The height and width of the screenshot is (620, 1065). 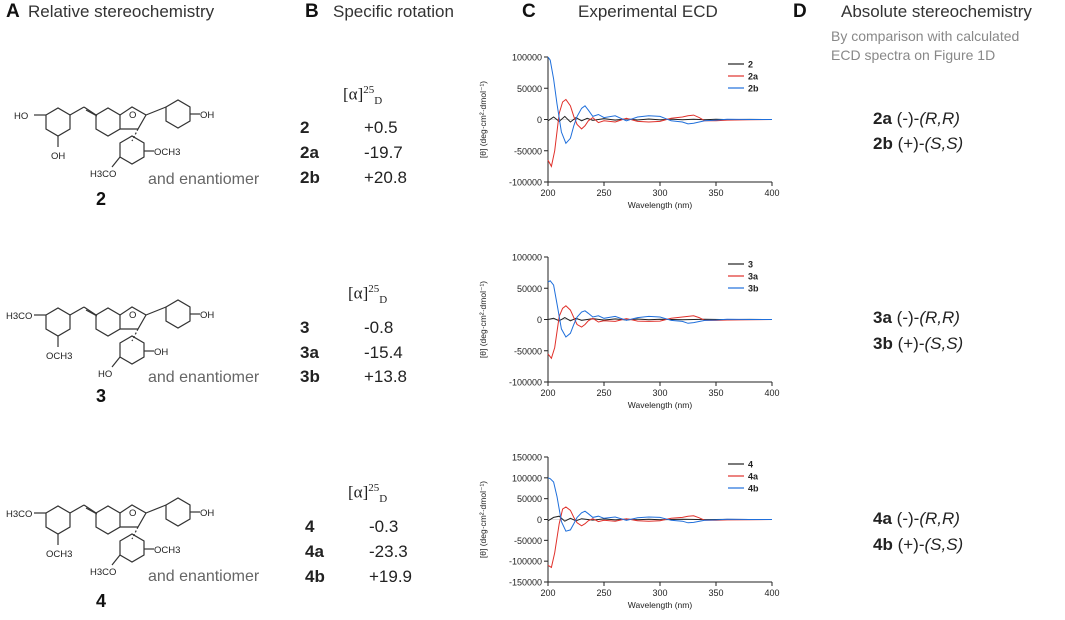 I want to click on panel-d-note-line2: ECD spectra on Figure 1D, so click(x=913, y=55).